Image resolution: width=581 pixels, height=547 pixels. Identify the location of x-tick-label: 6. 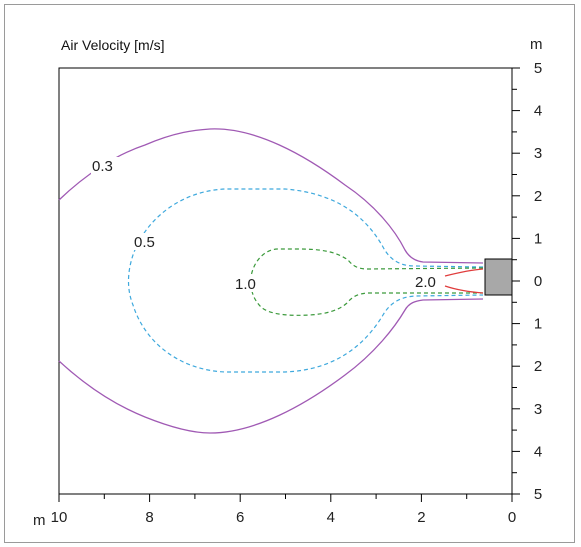
(240, 517).